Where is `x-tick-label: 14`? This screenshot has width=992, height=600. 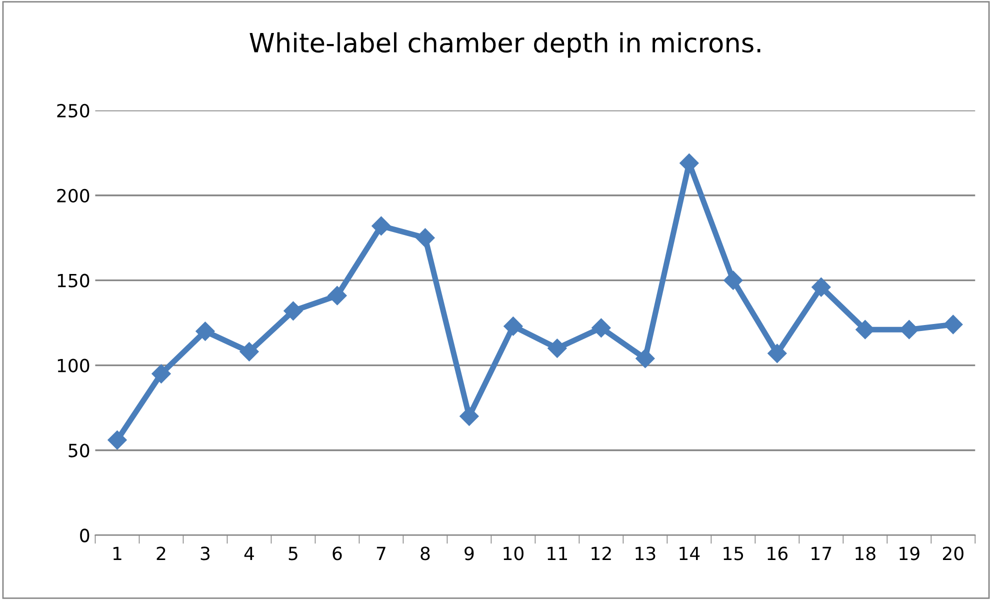
x-tick-label: 14 is located at coordinates (690, 553).